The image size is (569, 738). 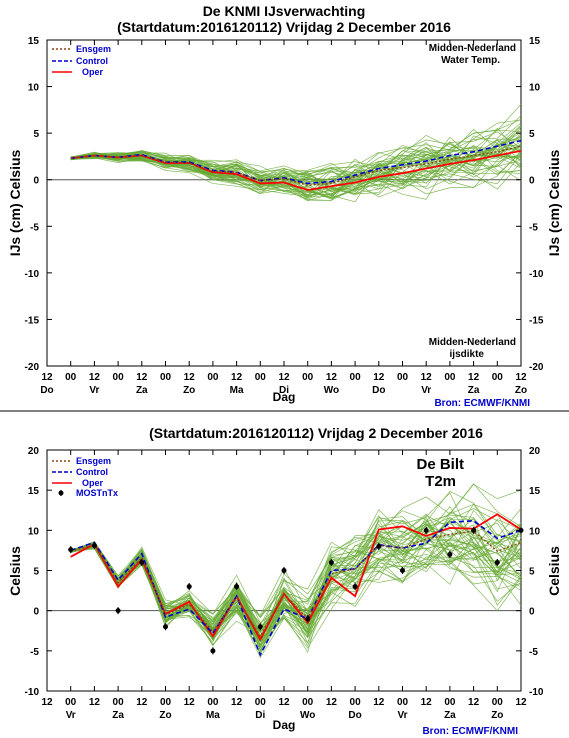 I want to click on chart1-legend-ensgem: Ensgem, so click(x=93, y=49).